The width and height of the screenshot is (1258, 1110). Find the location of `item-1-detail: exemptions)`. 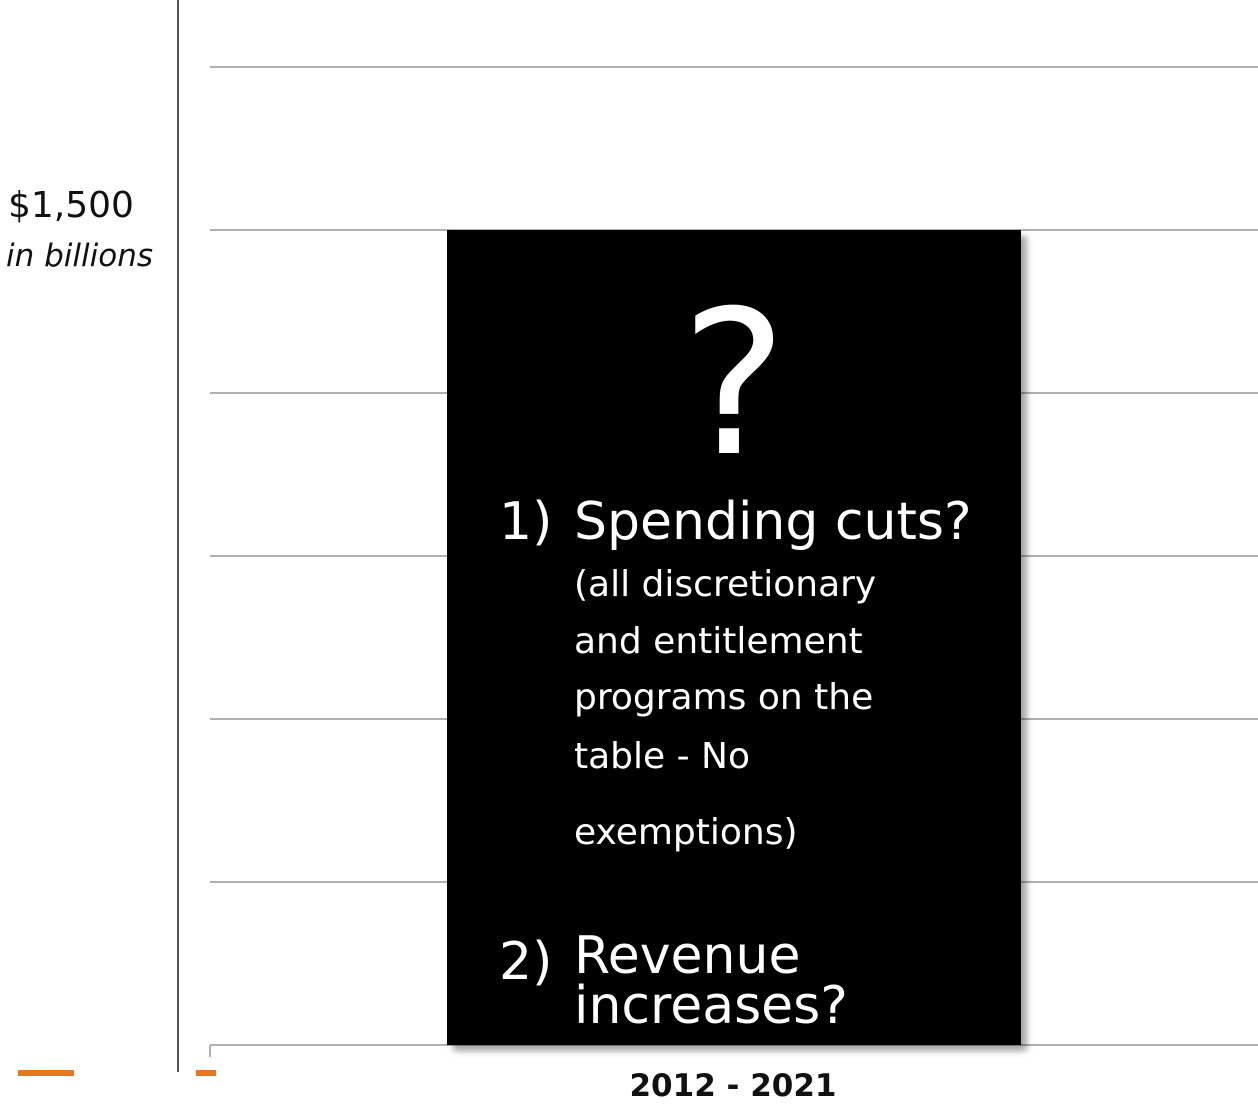

item-1-detail: exemptions) is located at coordinates (686, 832).